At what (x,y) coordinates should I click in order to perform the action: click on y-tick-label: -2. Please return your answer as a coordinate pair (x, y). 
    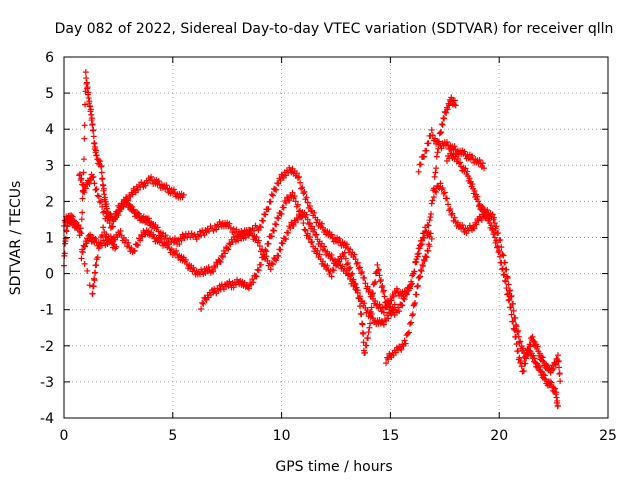
    Looking at the image, I should click on (47, 347).